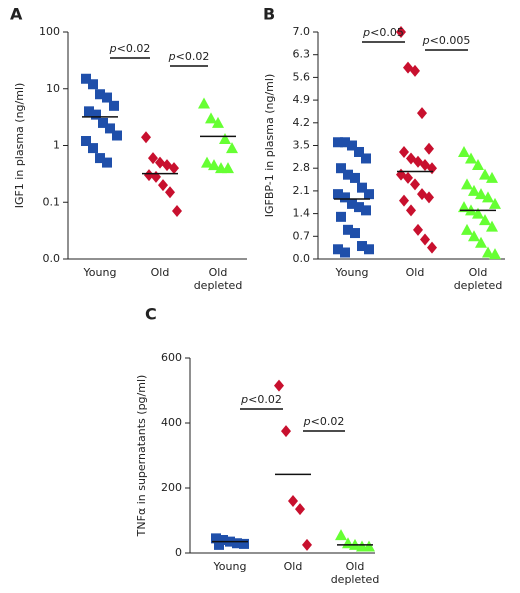 This screenshot has height=593, width=520. What do you see at coordinates (302, 76) in the screenshot?
I see `y-tick-label: 5.6` at bounding box center [302, 76].